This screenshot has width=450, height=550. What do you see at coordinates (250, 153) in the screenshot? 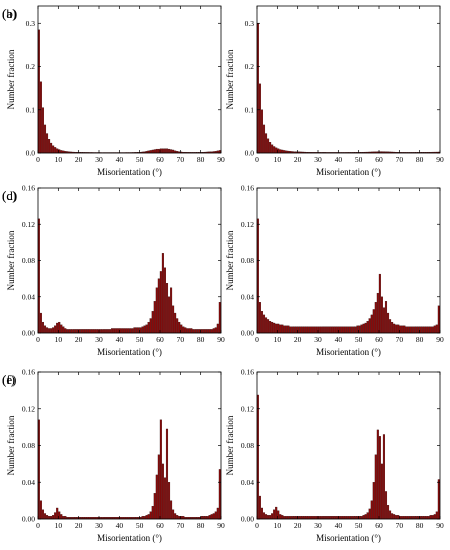
I see `y-tick-label: 0.0` at bounding box center [250, 153].